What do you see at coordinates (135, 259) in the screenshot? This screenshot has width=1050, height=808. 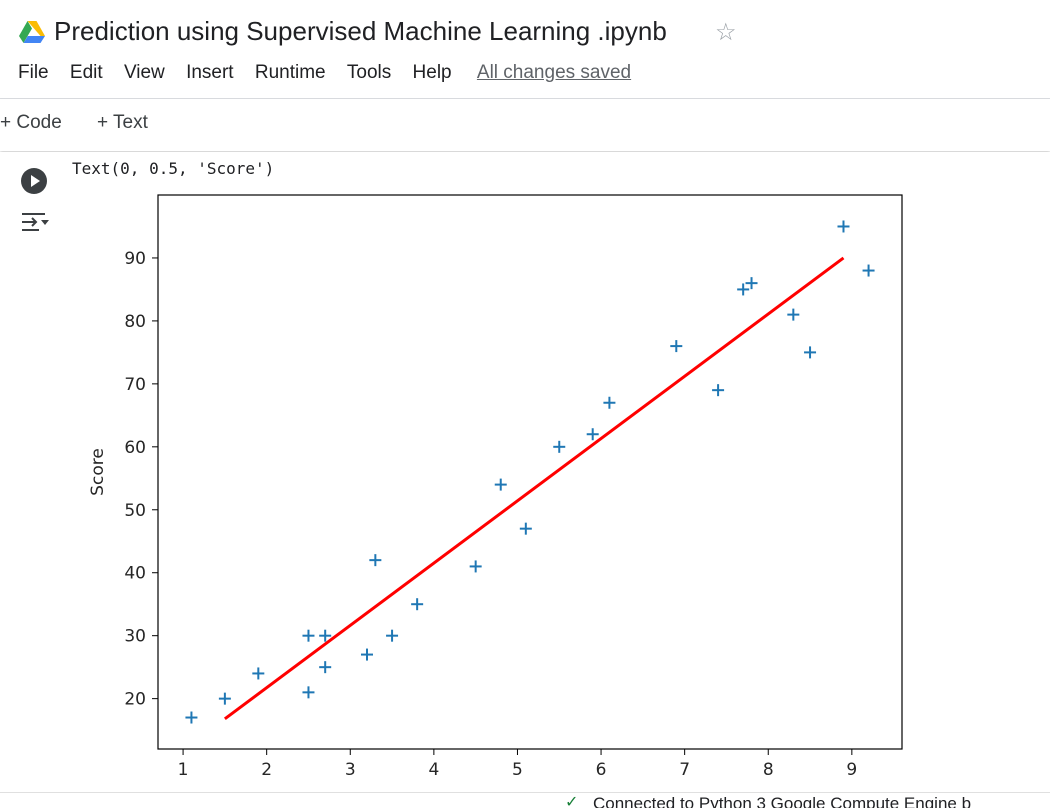 I see `y-tick-label: 90` at bounding box center [135, 259].